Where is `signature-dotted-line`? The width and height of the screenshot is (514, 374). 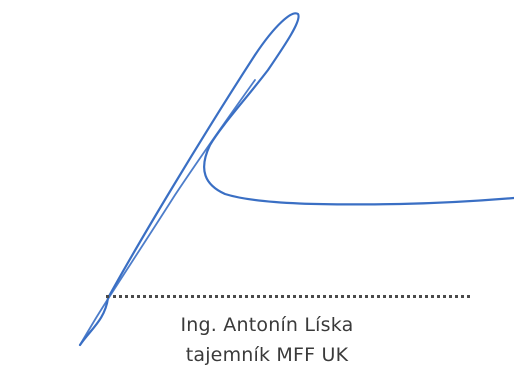
signature-dotted-line is located at coordinates (288, 296).